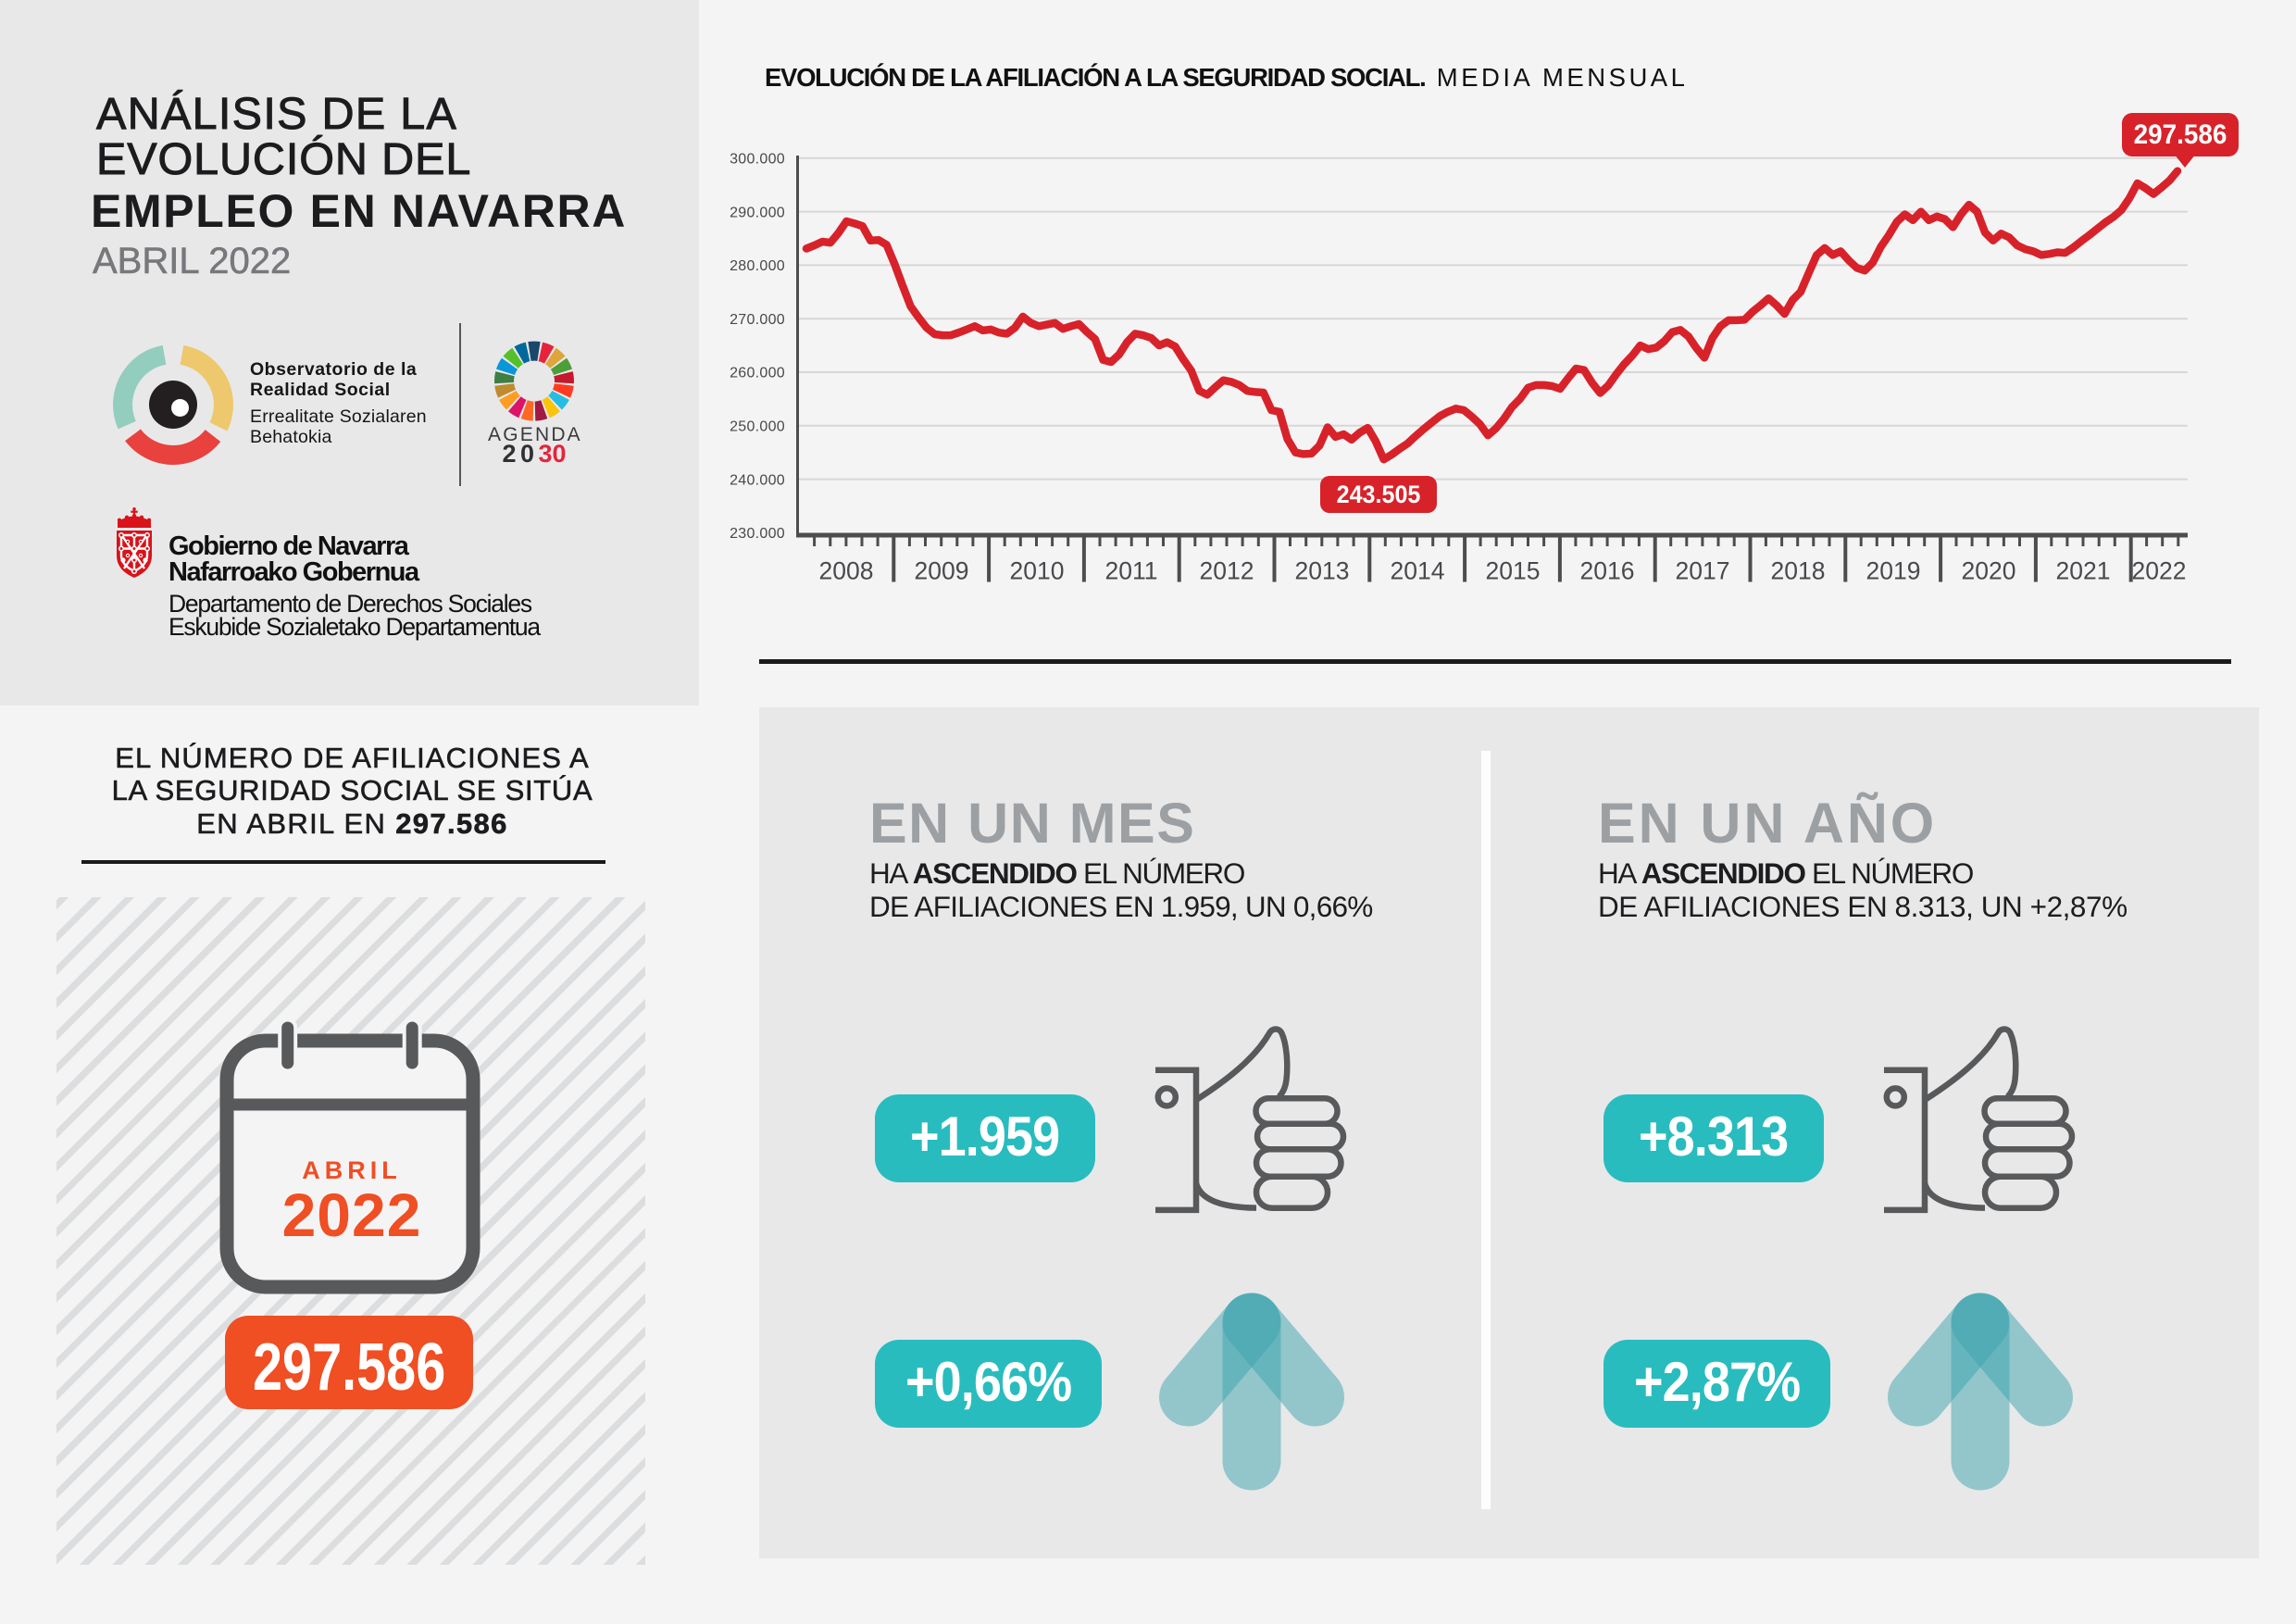  I want to click on svg-text: 2010, so click(1037, 571).